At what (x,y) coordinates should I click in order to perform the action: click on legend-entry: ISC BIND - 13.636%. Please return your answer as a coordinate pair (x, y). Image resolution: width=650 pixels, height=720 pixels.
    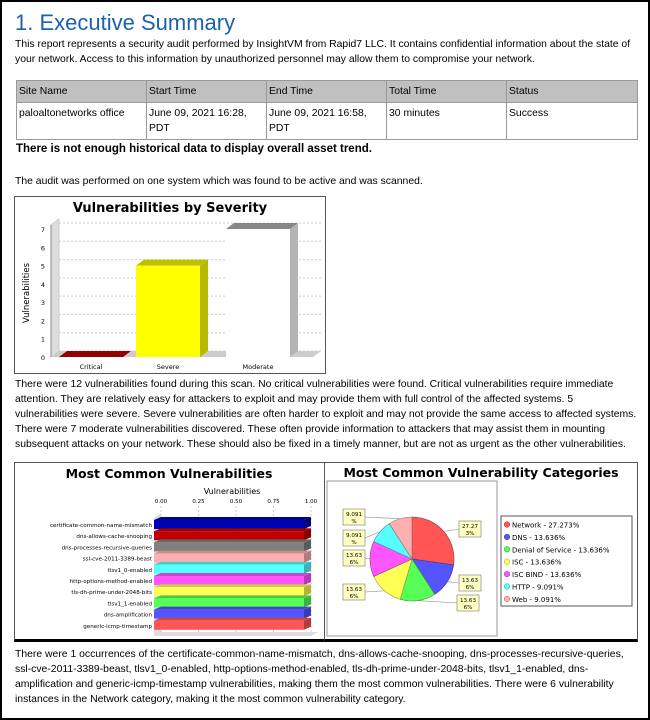
    Looking at the image, I should click on (547, 575).